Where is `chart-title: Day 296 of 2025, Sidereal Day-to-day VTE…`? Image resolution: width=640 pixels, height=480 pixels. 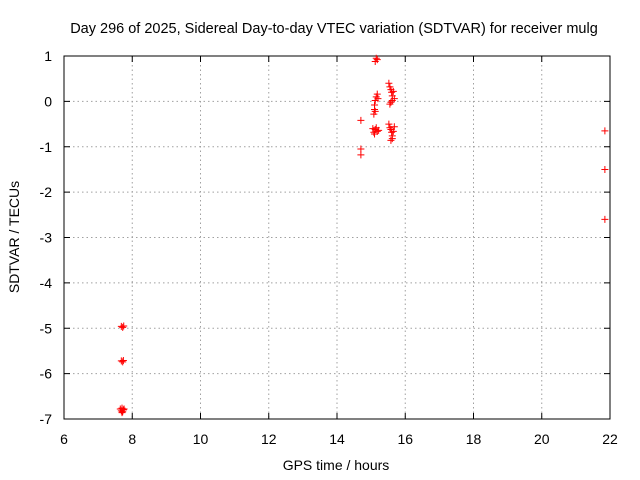
chart-title: Day 296 of 2025, Sidereal Day-to-day VTE… is located at coordinates (334, 29).